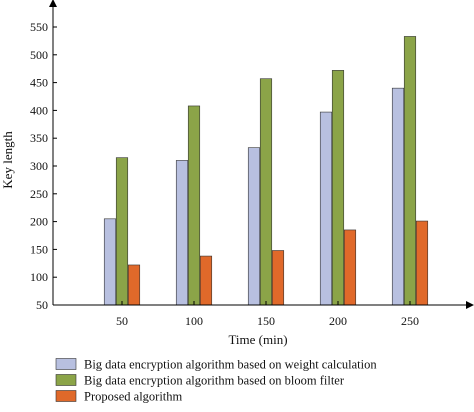 The image size is (474, 412). What do you see at coordinates (7, 160) in the screenshot?
I see `y-axis-label: Key length` at bounding box center [7, 160].